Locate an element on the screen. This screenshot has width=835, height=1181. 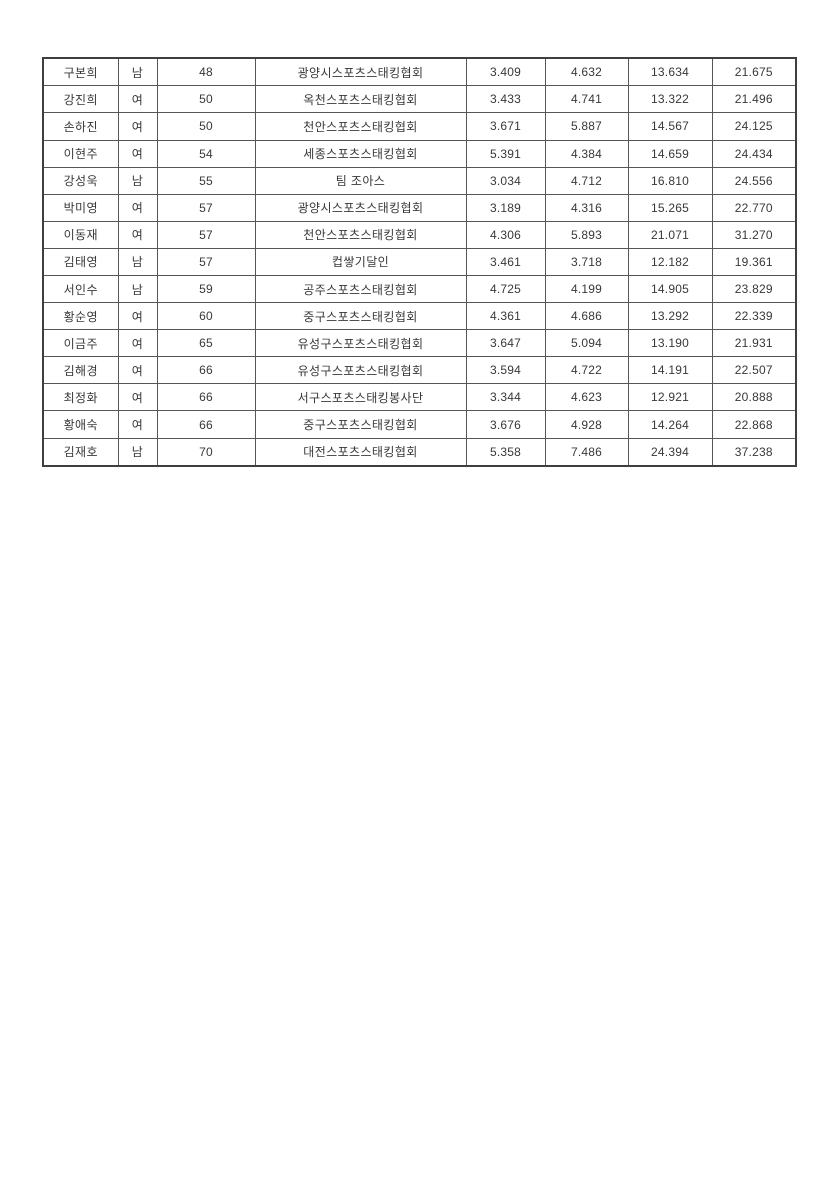
cell-total: 19.361 is located at coordinates (754, 262).